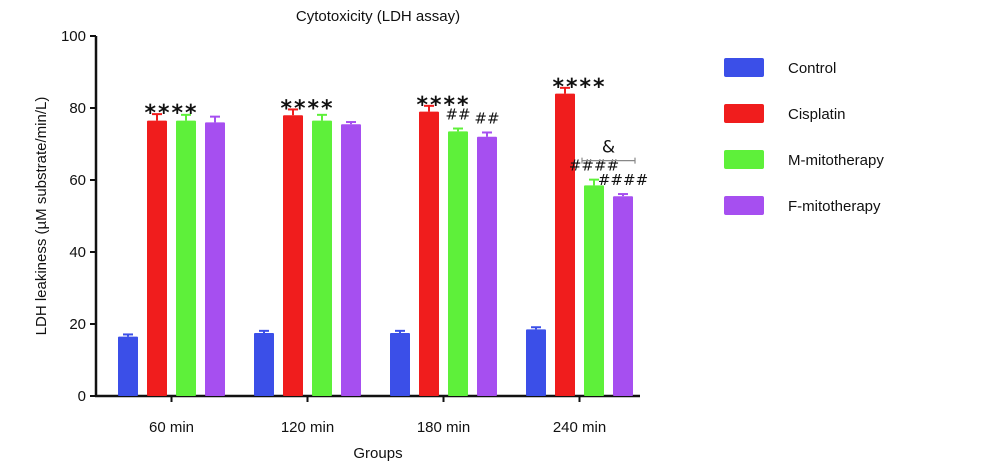 Image resolution: width=1000 pixels, height=471 pixels. I want to click on legend-label: M-mitotherapy, so click(836, 160).